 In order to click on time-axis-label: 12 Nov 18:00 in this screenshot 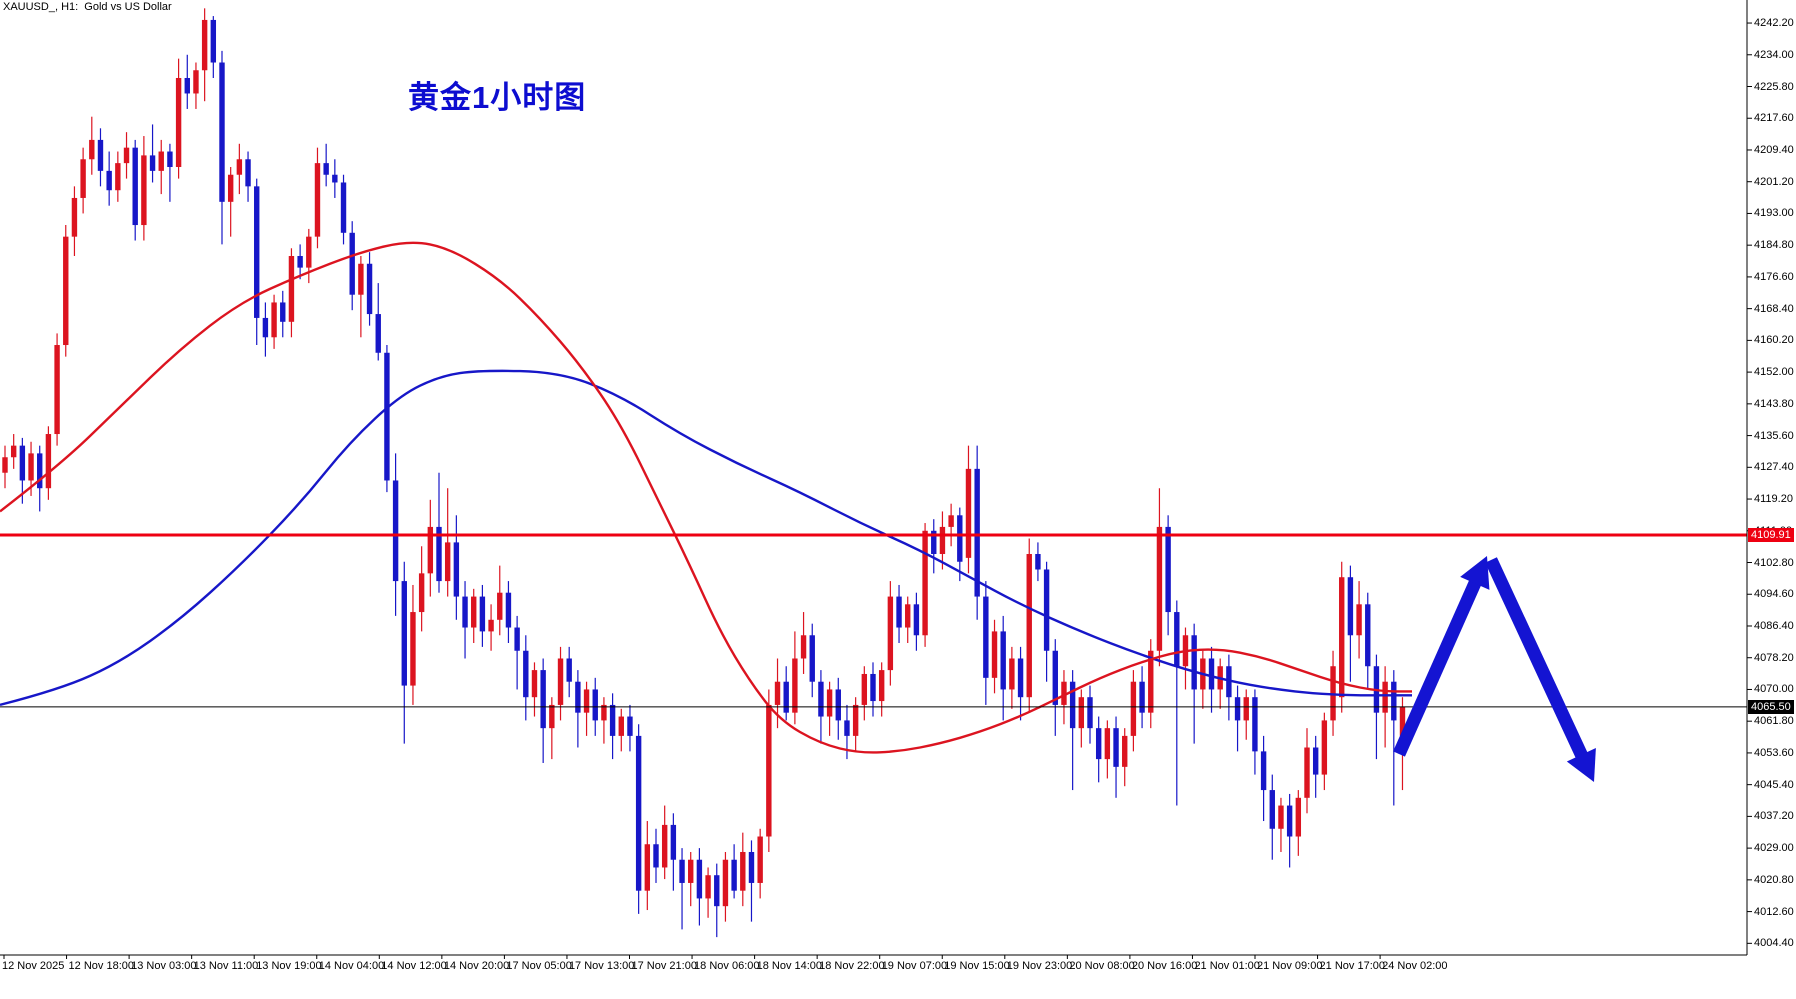, I will do `click(101, 966)`.